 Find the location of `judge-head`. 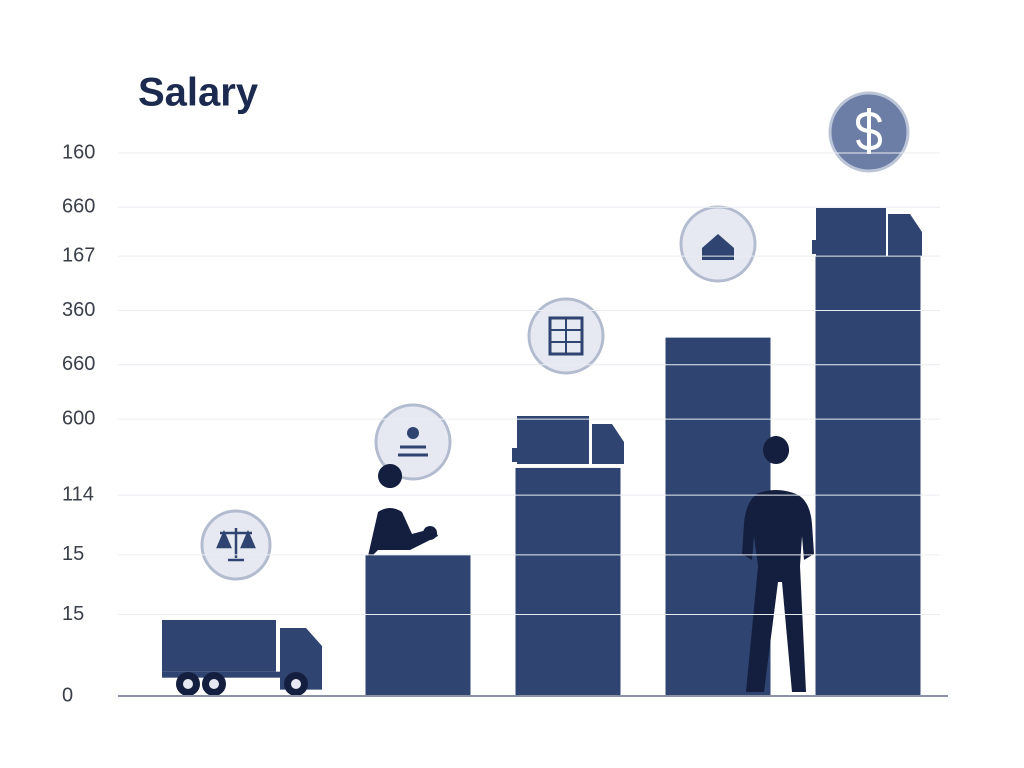

judge-head is located at coordinates (413, 433).